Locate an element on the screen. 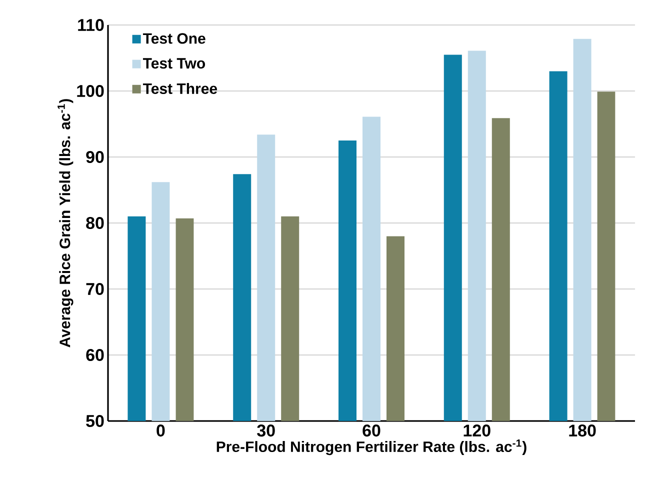  y-tick-label: 60 is located at coordinates (95, 355).